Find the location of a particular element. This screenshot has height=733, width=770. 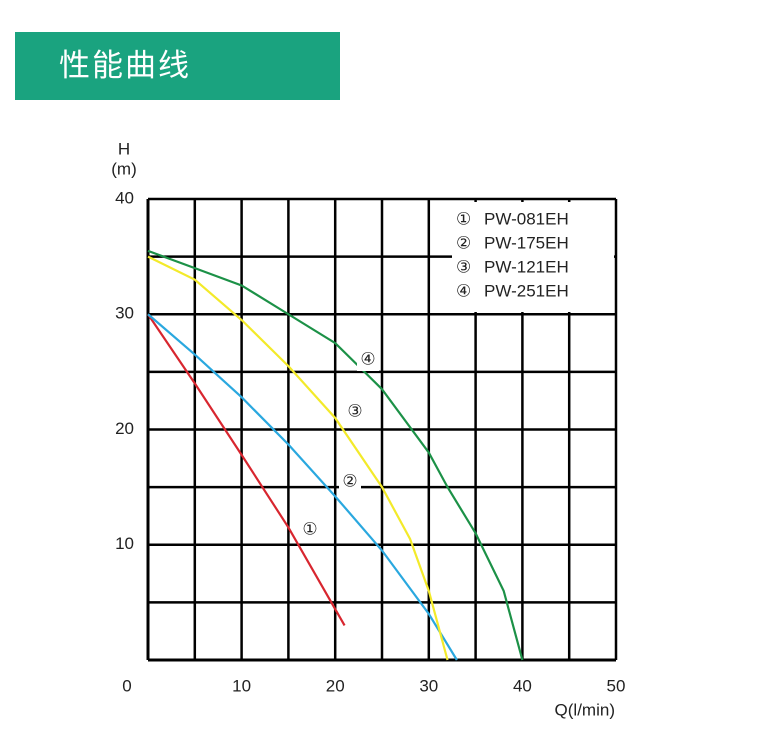

legend-label: PW-251EH is located at coordinates (526, 290).